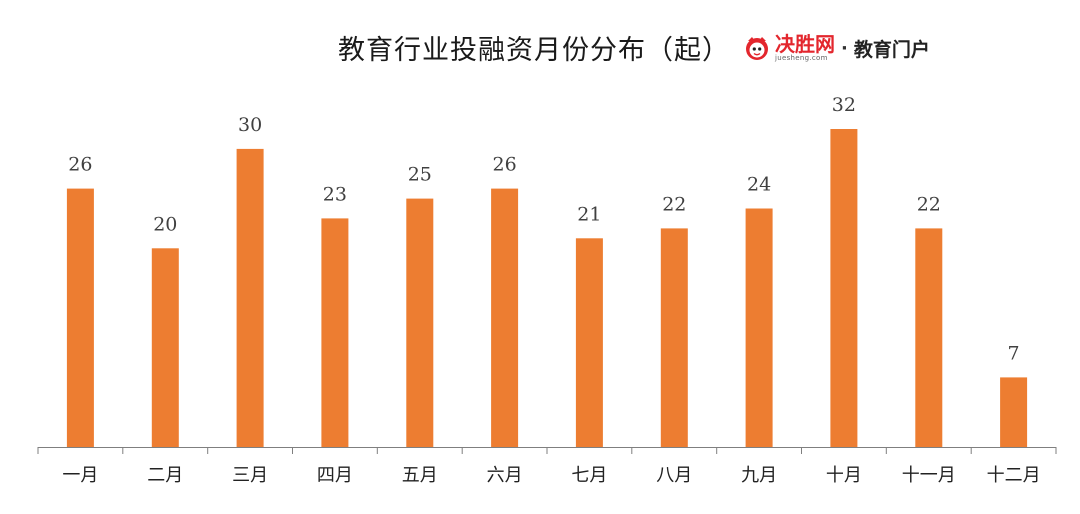 Image resolution: width=1080 pixels, height=514 pixels. What do you see at coordinates (929, 475) in the screenshot?
I see `tick-label-11: 十一月` at bounding box center [929, 475].